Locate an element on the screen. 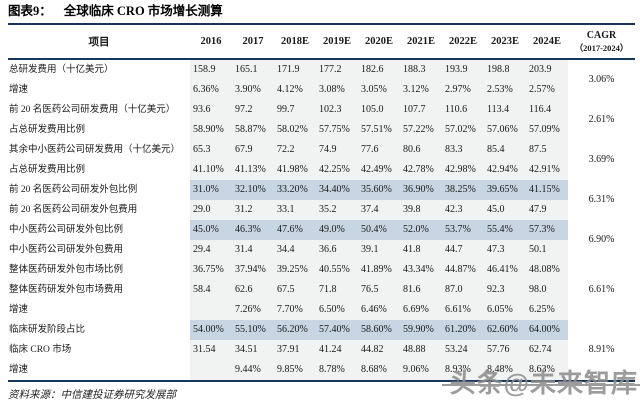 This screenshot has width=640, height=403. data-cell: 67.5 is located at coordinates (295, 290).